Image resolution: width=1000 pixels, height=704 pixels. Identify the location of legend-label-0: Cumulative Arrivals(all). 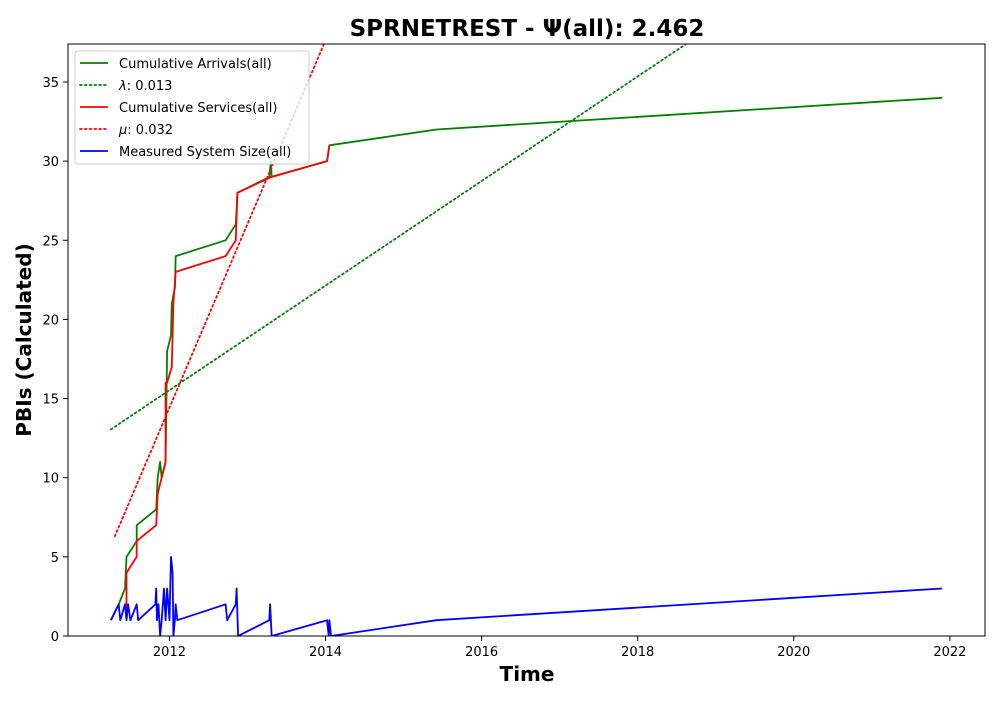
(195, 64).